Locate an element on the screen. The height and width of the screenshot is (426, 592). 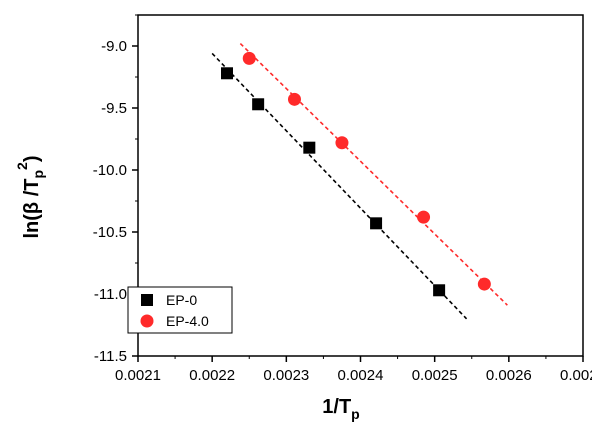
y-axis: -11.5 -11.0 -10.5 -10.0 -9.5 -9.0 is located at coordinates (115, 189).